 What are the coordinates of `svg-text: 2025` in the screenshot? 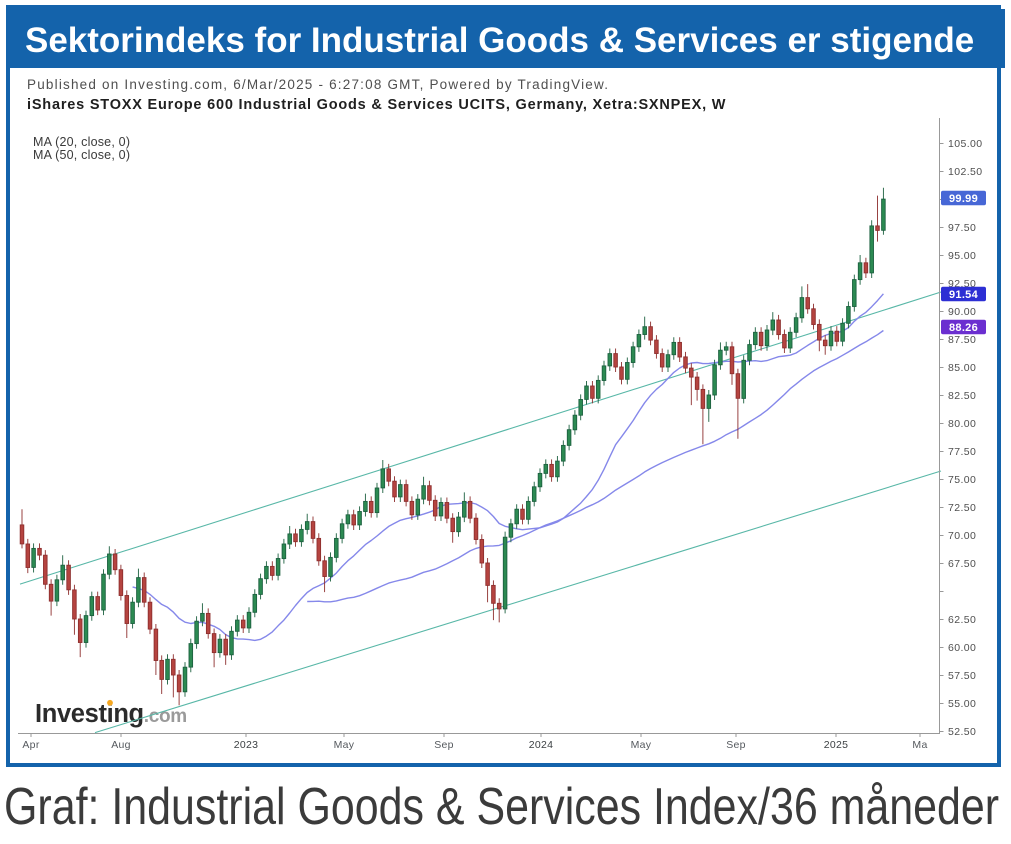 It's located at (836, 745).